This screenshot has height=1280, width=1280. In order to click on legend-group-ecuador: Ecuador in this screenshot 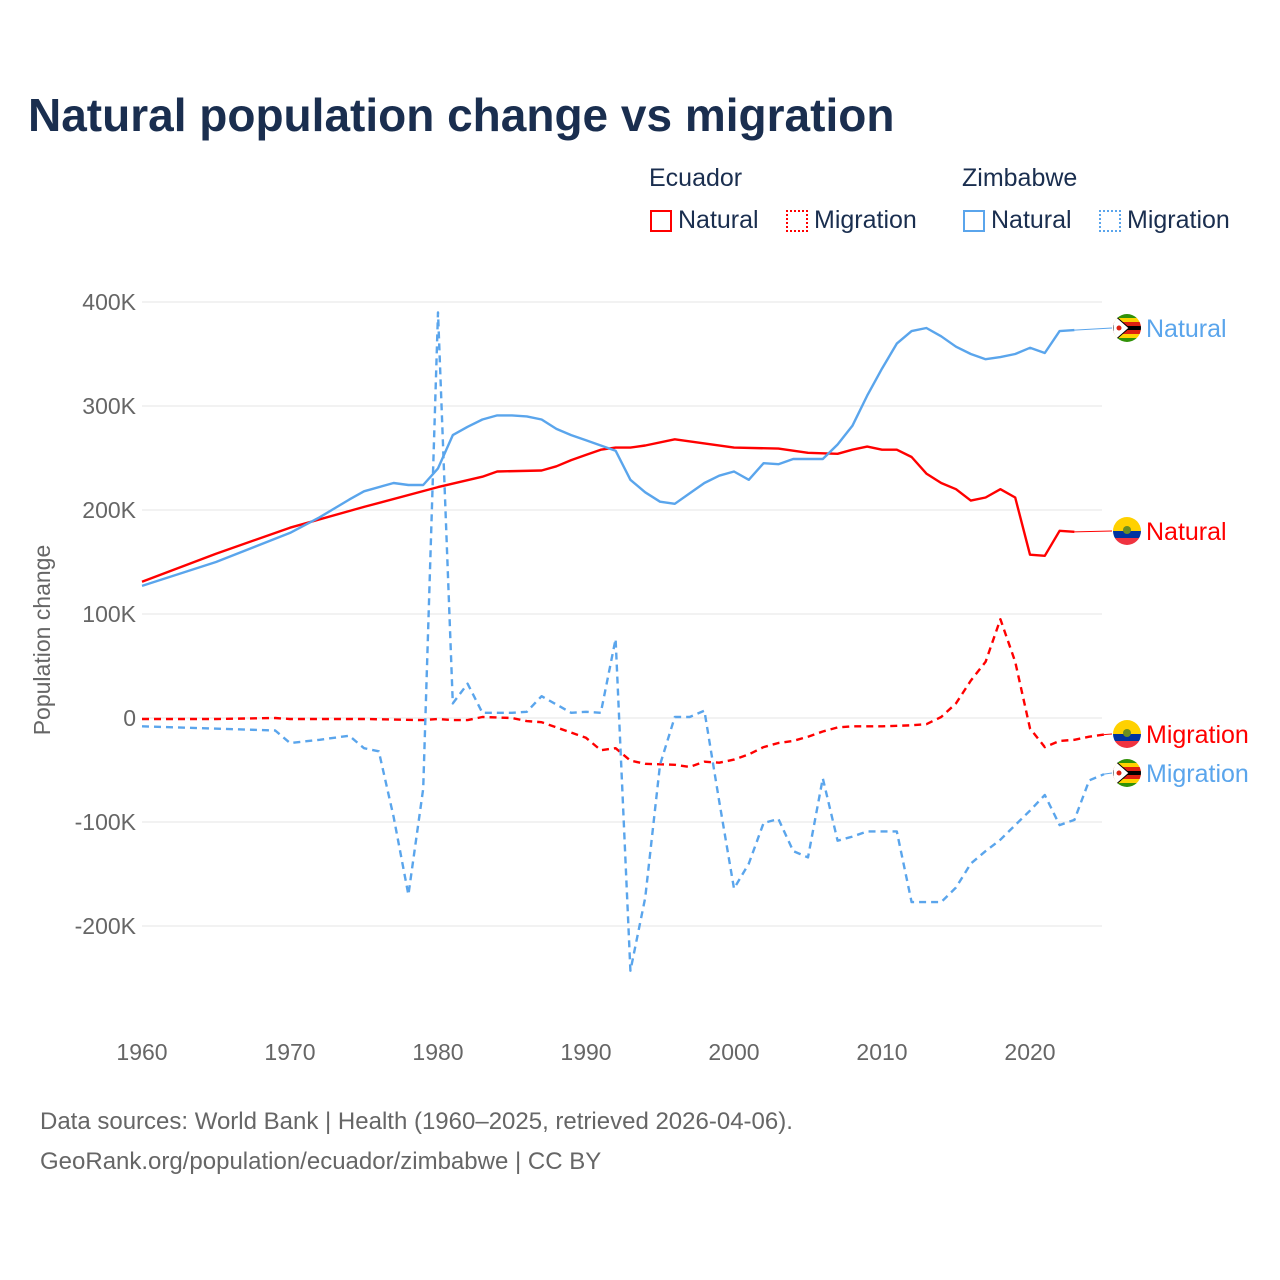, I will do `click(696, 178)`.